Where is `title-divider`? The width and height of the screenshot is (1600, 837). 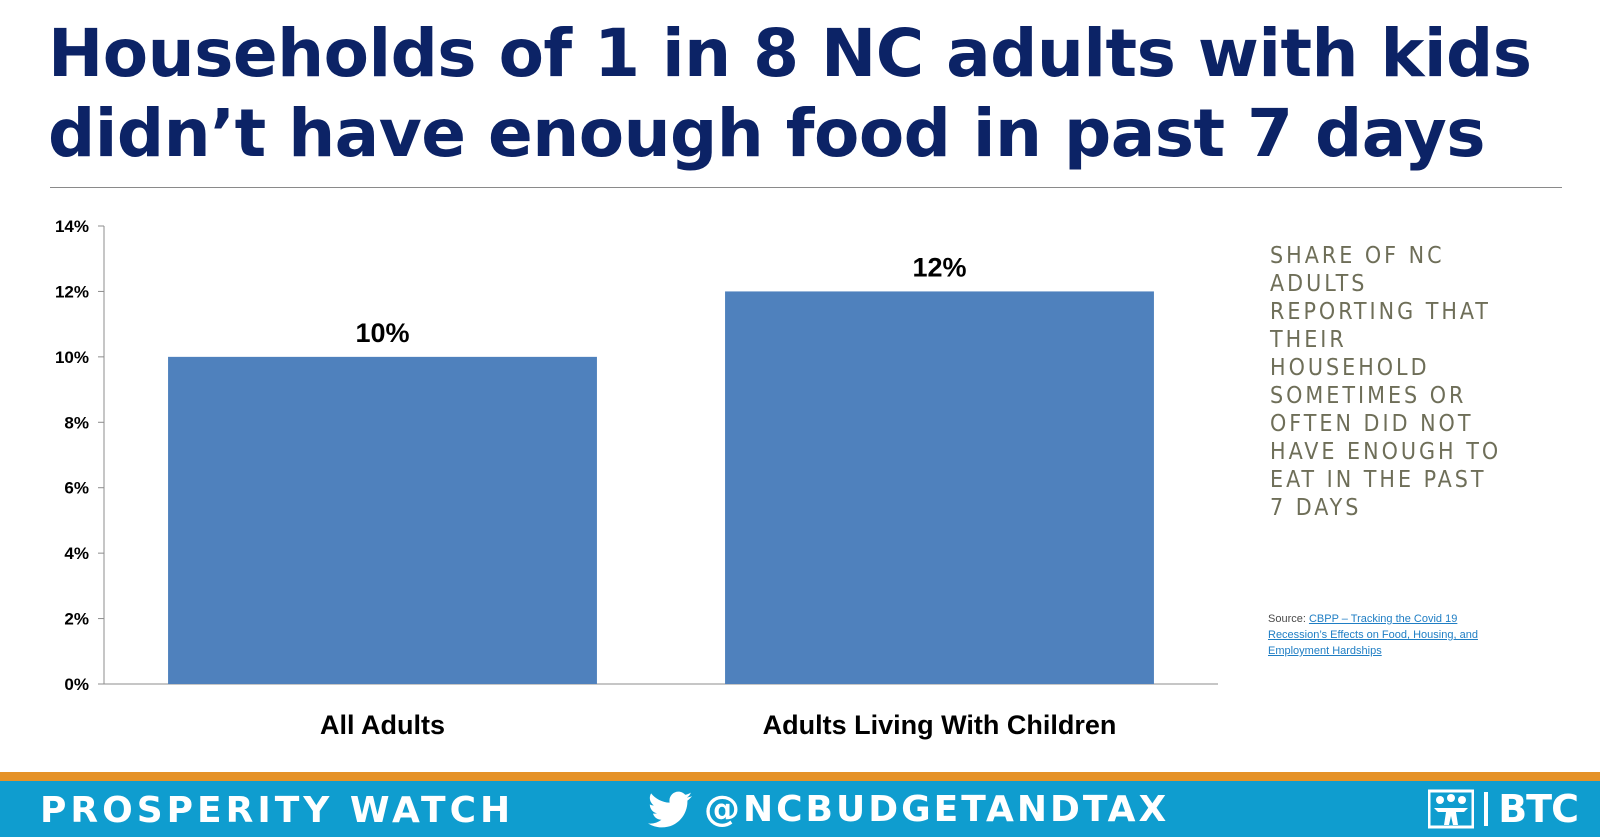 title-divider is located at coordinates (806, 187).